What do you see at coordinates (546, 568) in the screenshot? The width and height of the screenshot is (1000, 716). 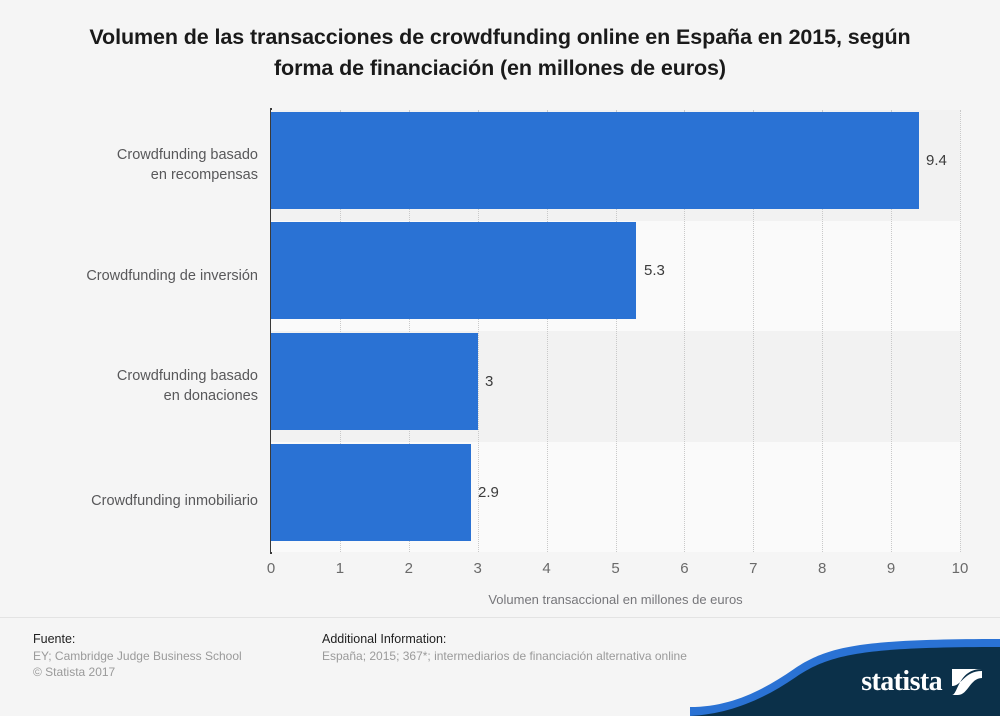 I see `x-tick-4: 4` at bounding box center [546, 568].